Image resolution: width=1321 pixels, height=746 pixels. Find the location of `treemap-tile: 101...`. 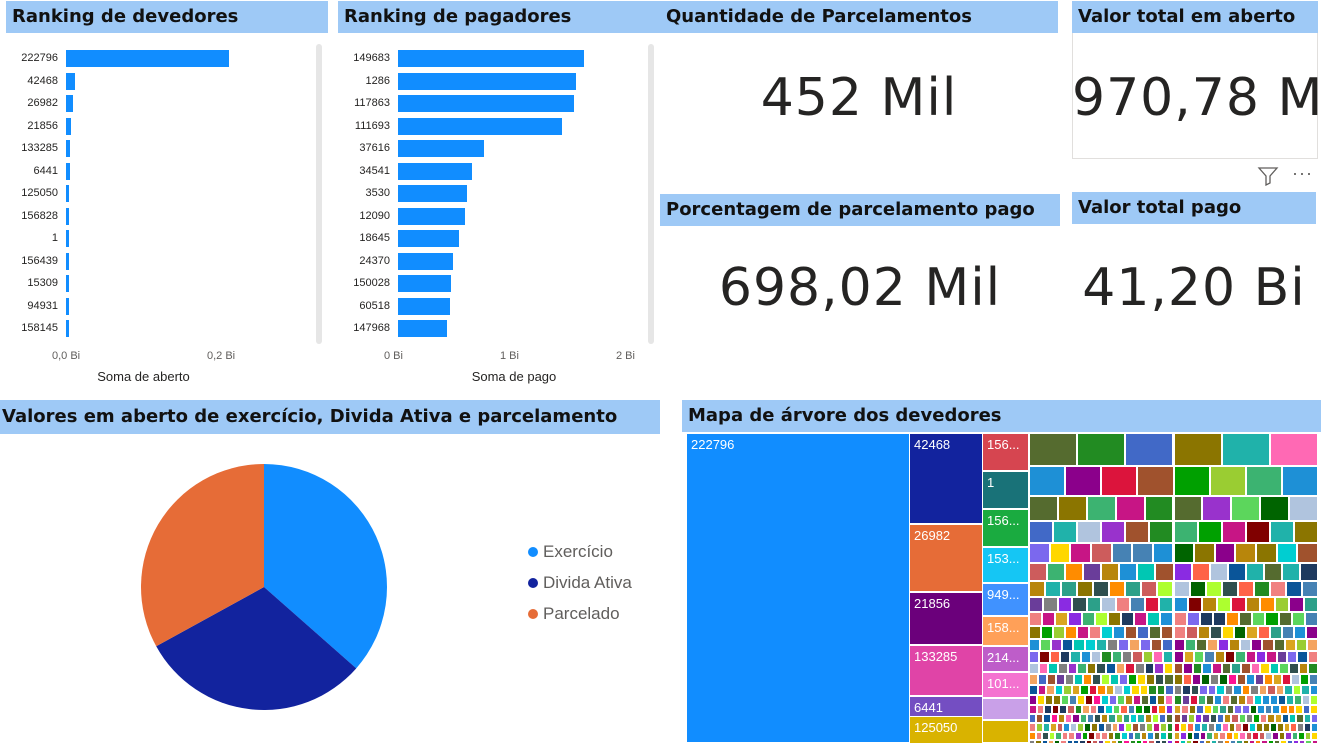

treemap-tile: 101... is located at coordinates (1005, 685).